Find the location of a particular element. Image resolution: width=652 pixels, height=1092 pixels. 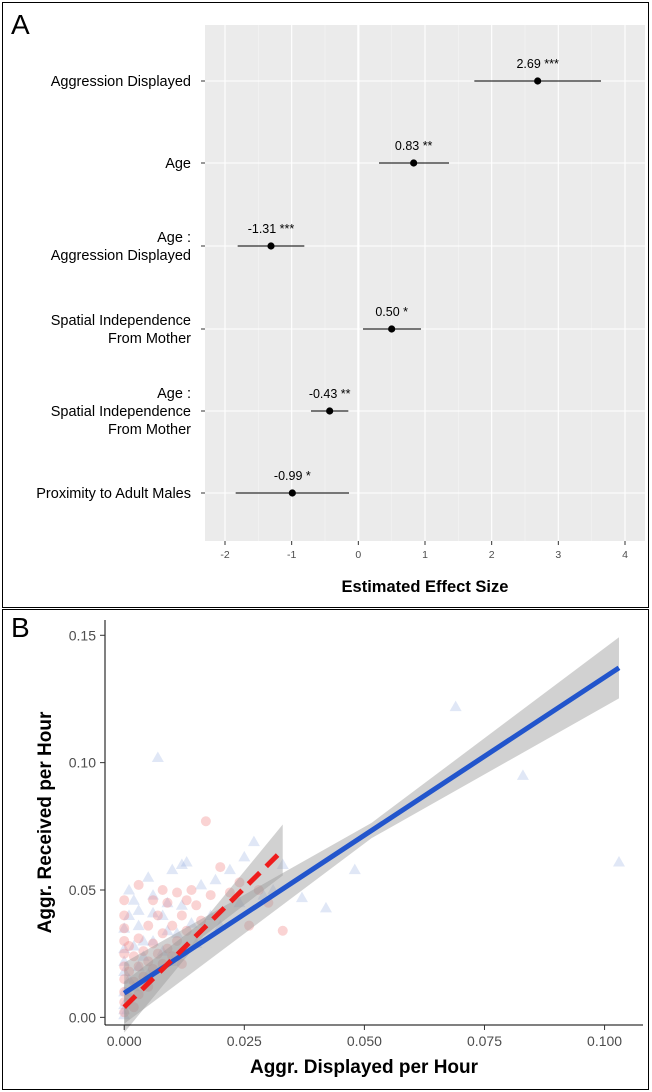

estimate-annotation: -0.99 * is located at coordinates (292, 476).